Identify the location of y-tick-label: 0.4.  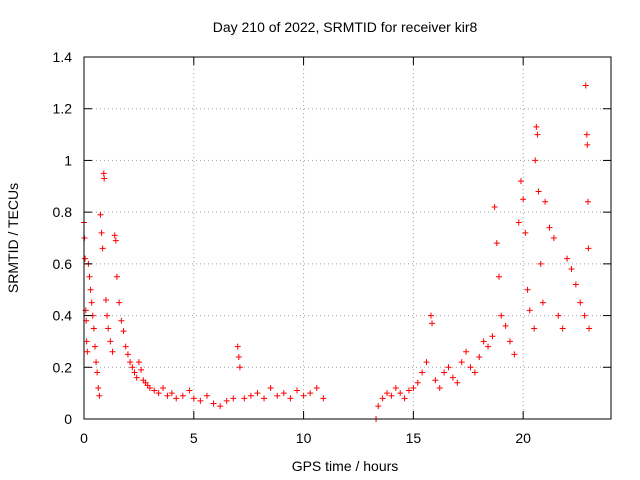
(63, 316).